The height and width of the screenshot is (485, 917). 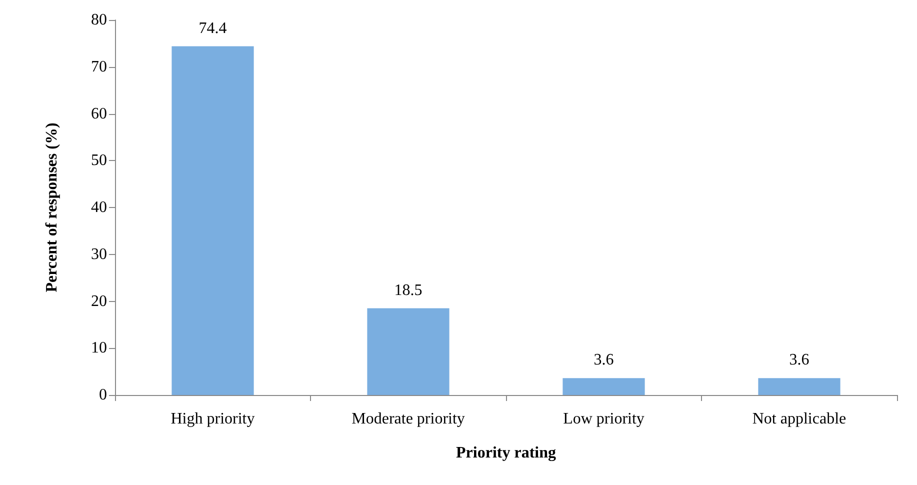 I want to click on y-tick-label: 40, so click(x=99, y=207).